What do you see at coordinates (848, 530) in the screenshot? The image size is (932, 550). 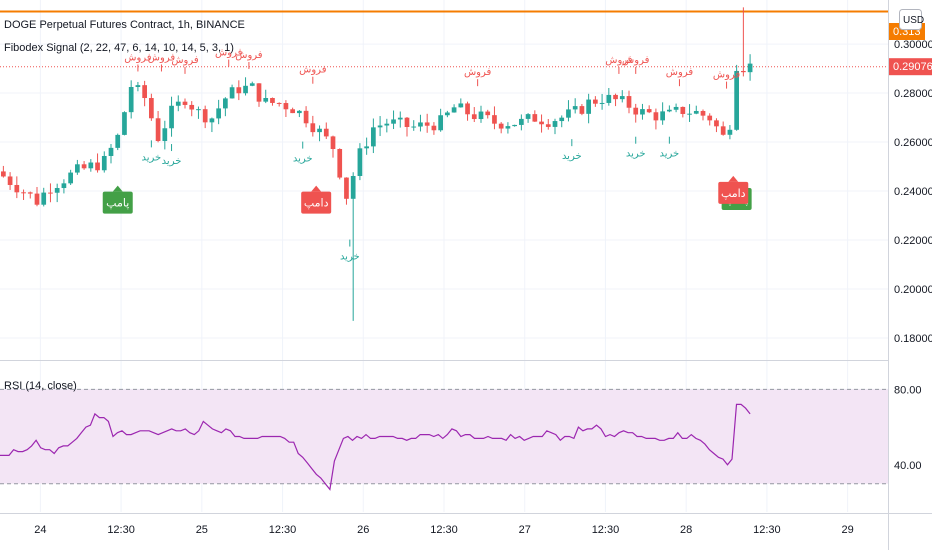 I see `time-tick-label: 29` at bounding box center [848, 530].